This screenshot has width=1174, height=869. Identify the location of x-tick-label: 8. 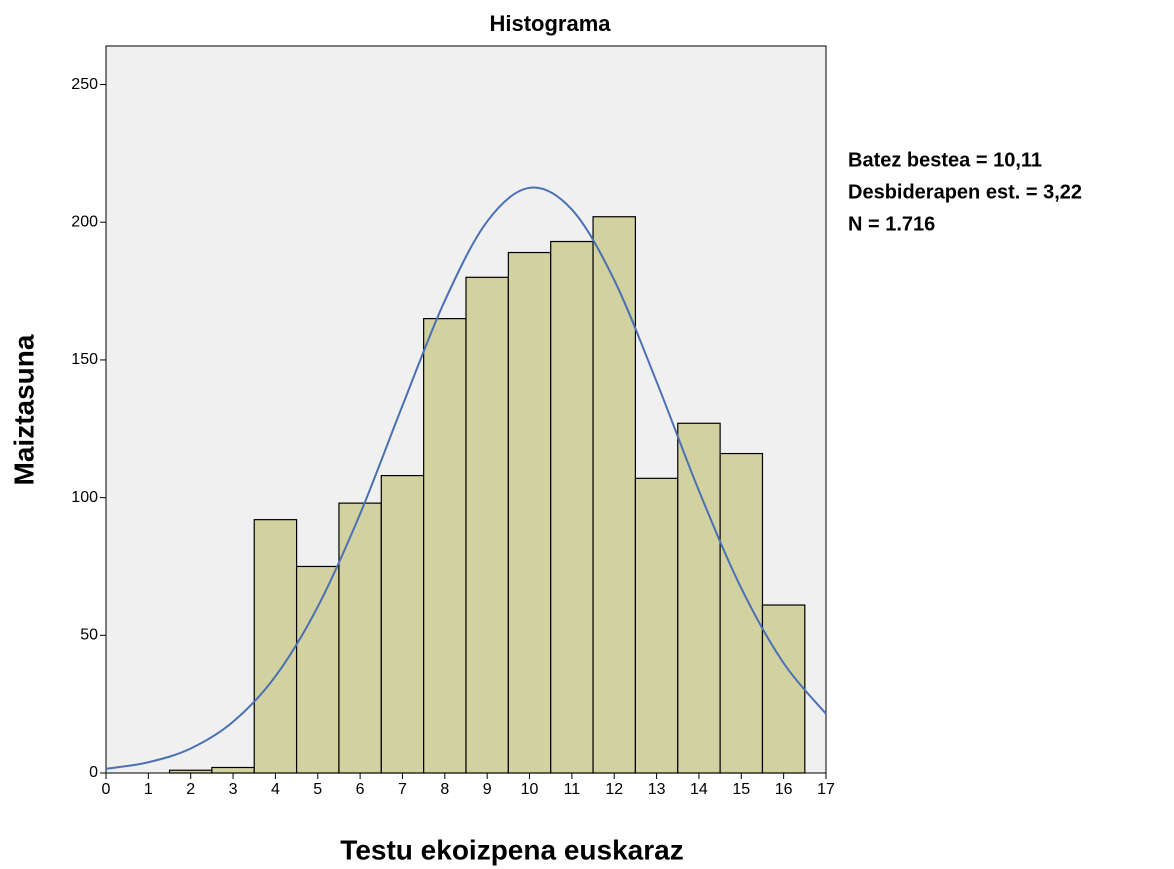
(444, 789).